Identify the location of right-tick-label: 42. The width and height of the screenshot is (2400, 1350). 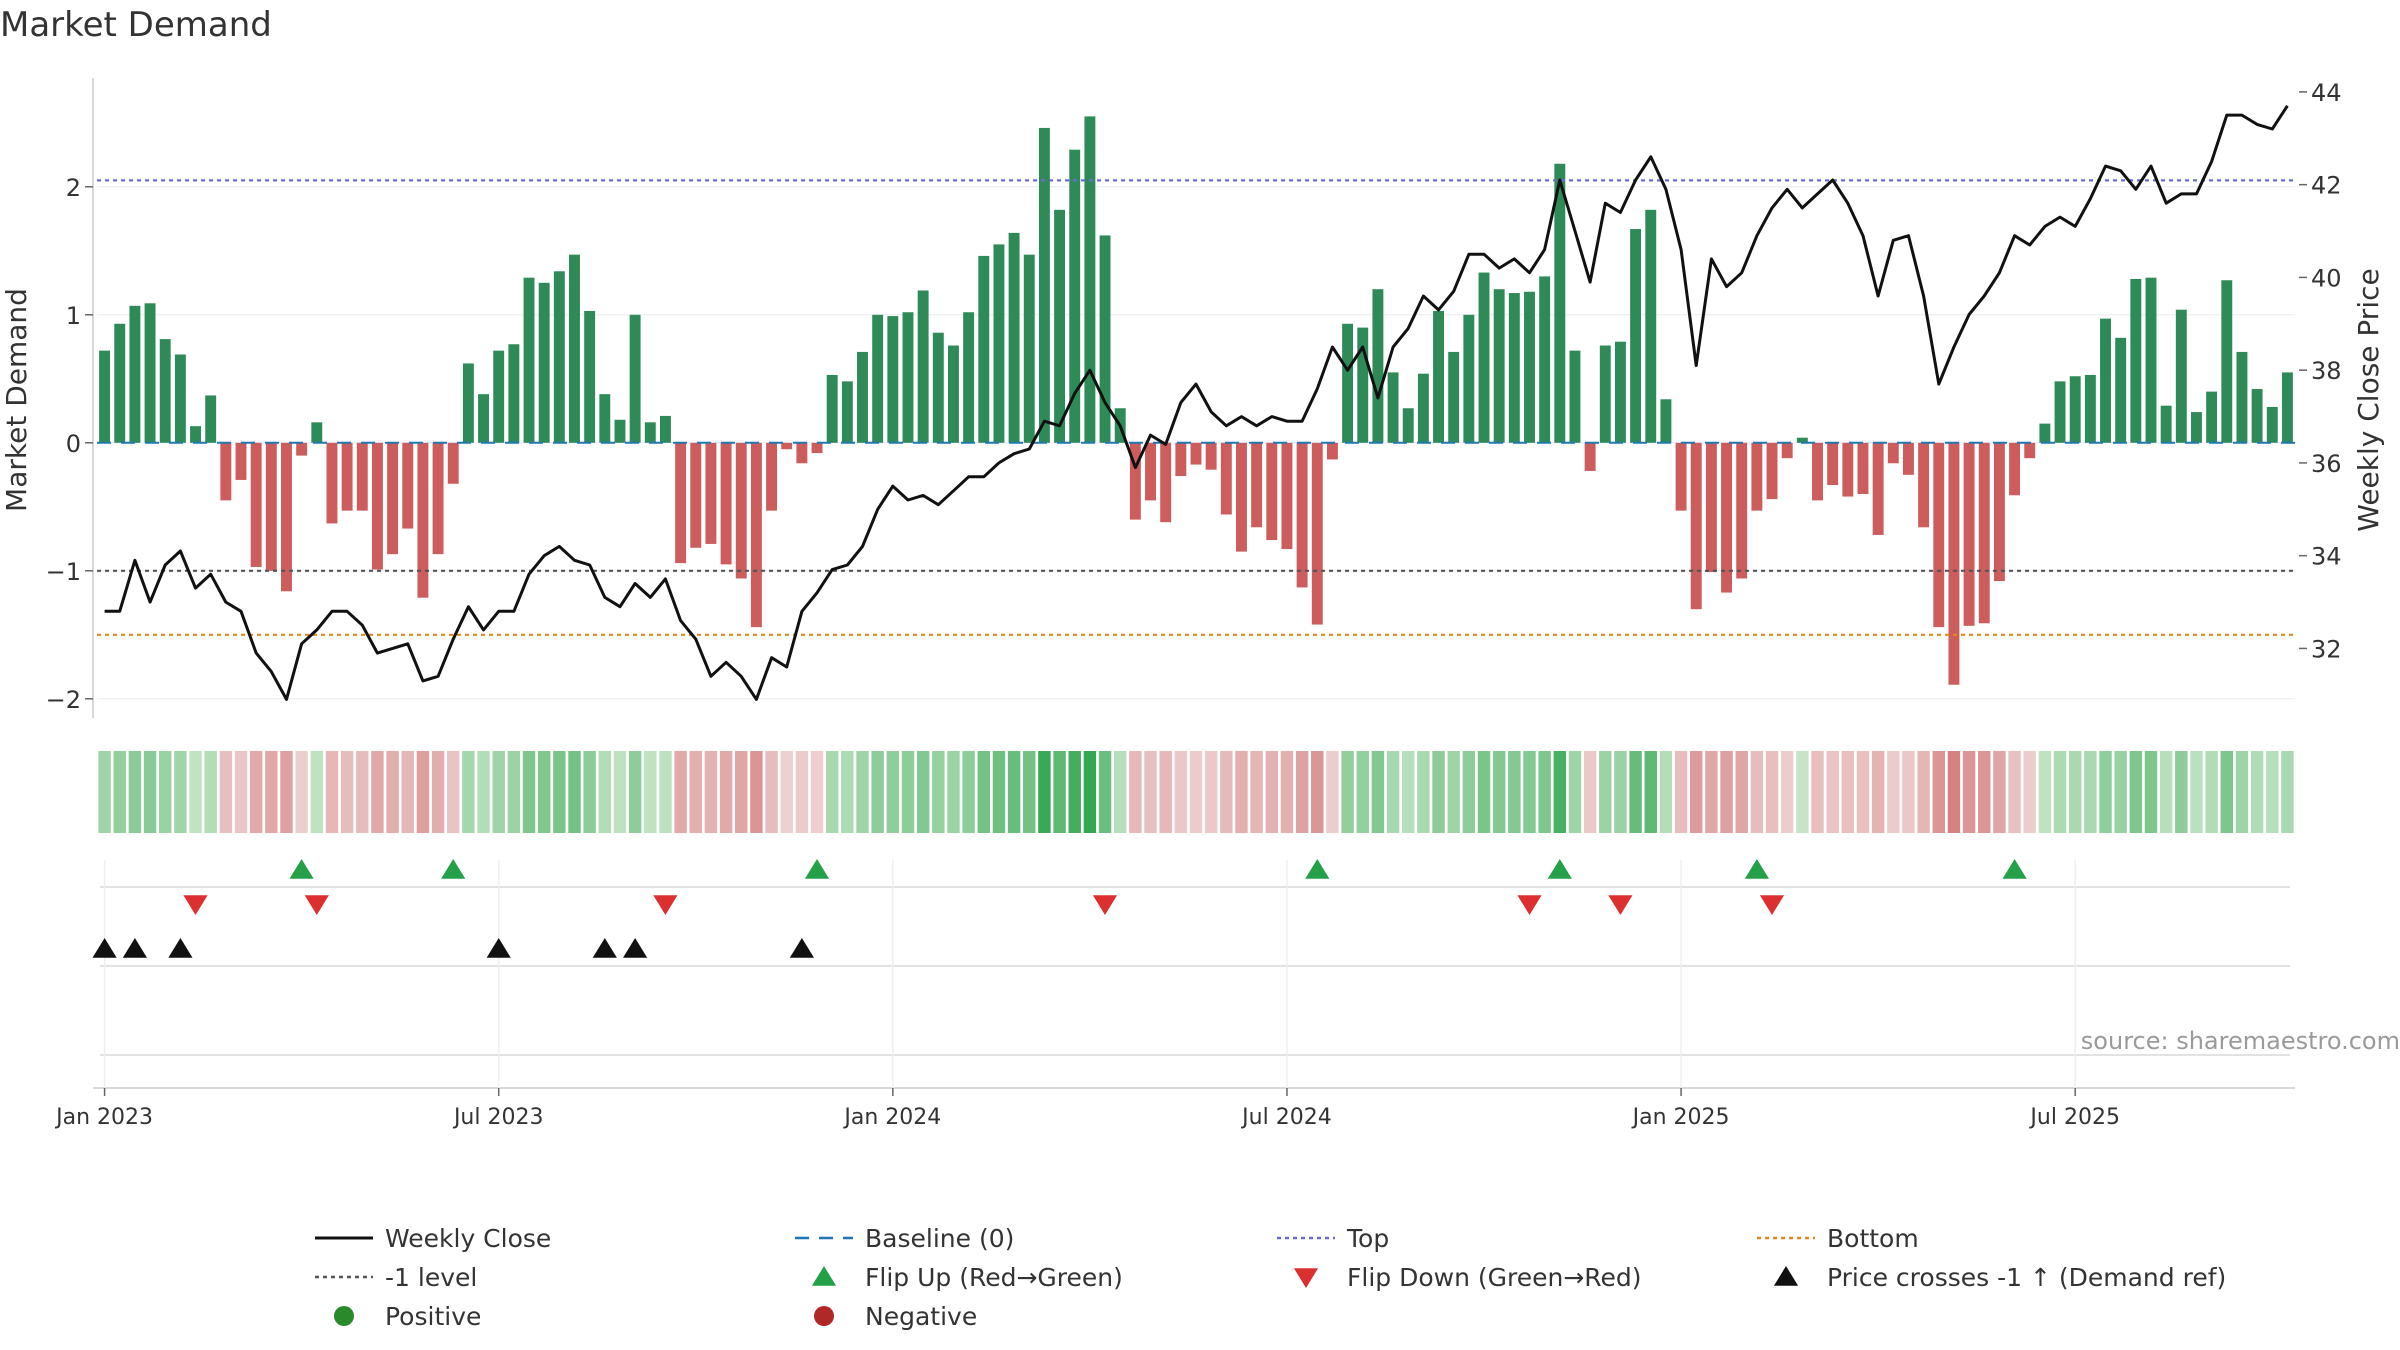
(2326, 186).